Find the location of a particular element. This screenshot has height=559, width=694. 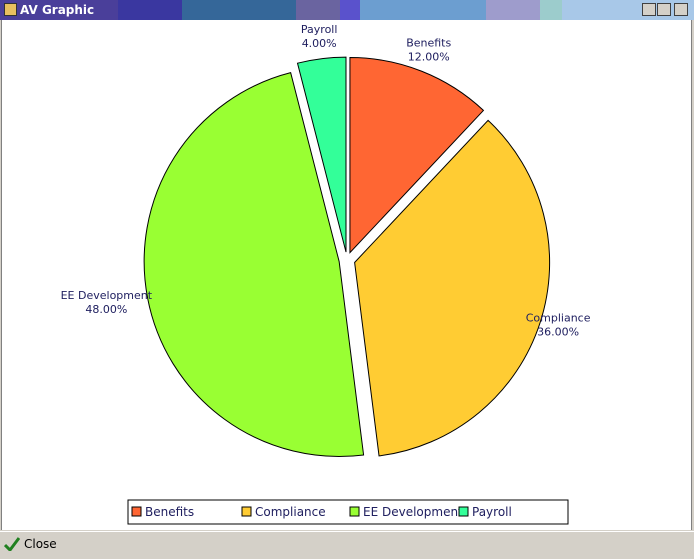

slice-label: Compliance is located at coordinates (558, 318).